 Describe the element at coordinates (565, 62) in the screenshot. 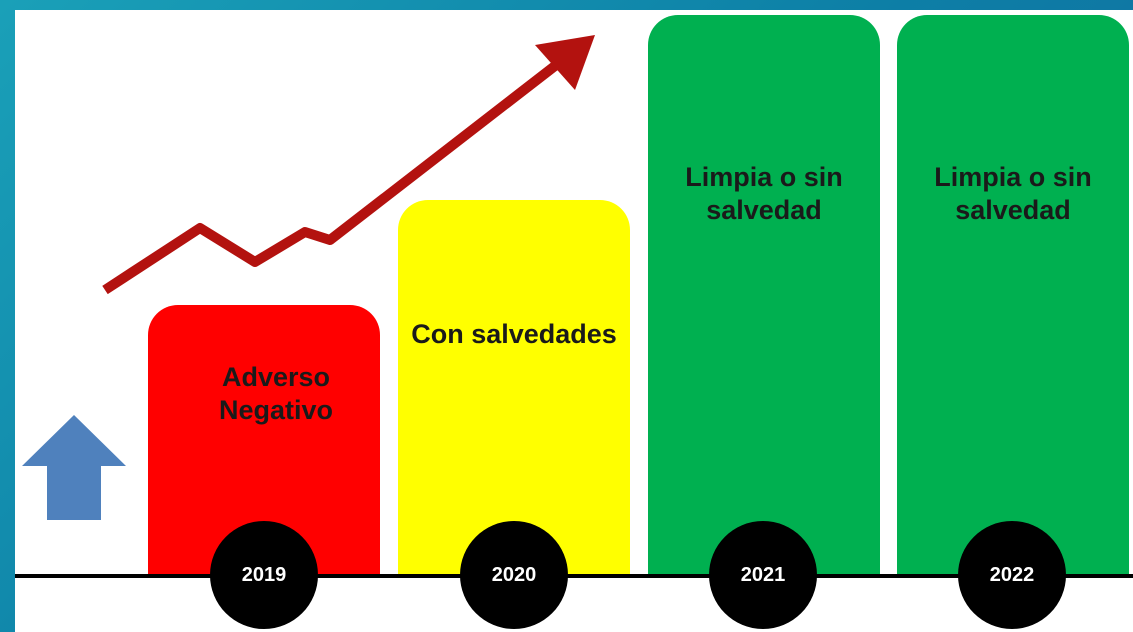

I see `trend-arrowhead` at that location.